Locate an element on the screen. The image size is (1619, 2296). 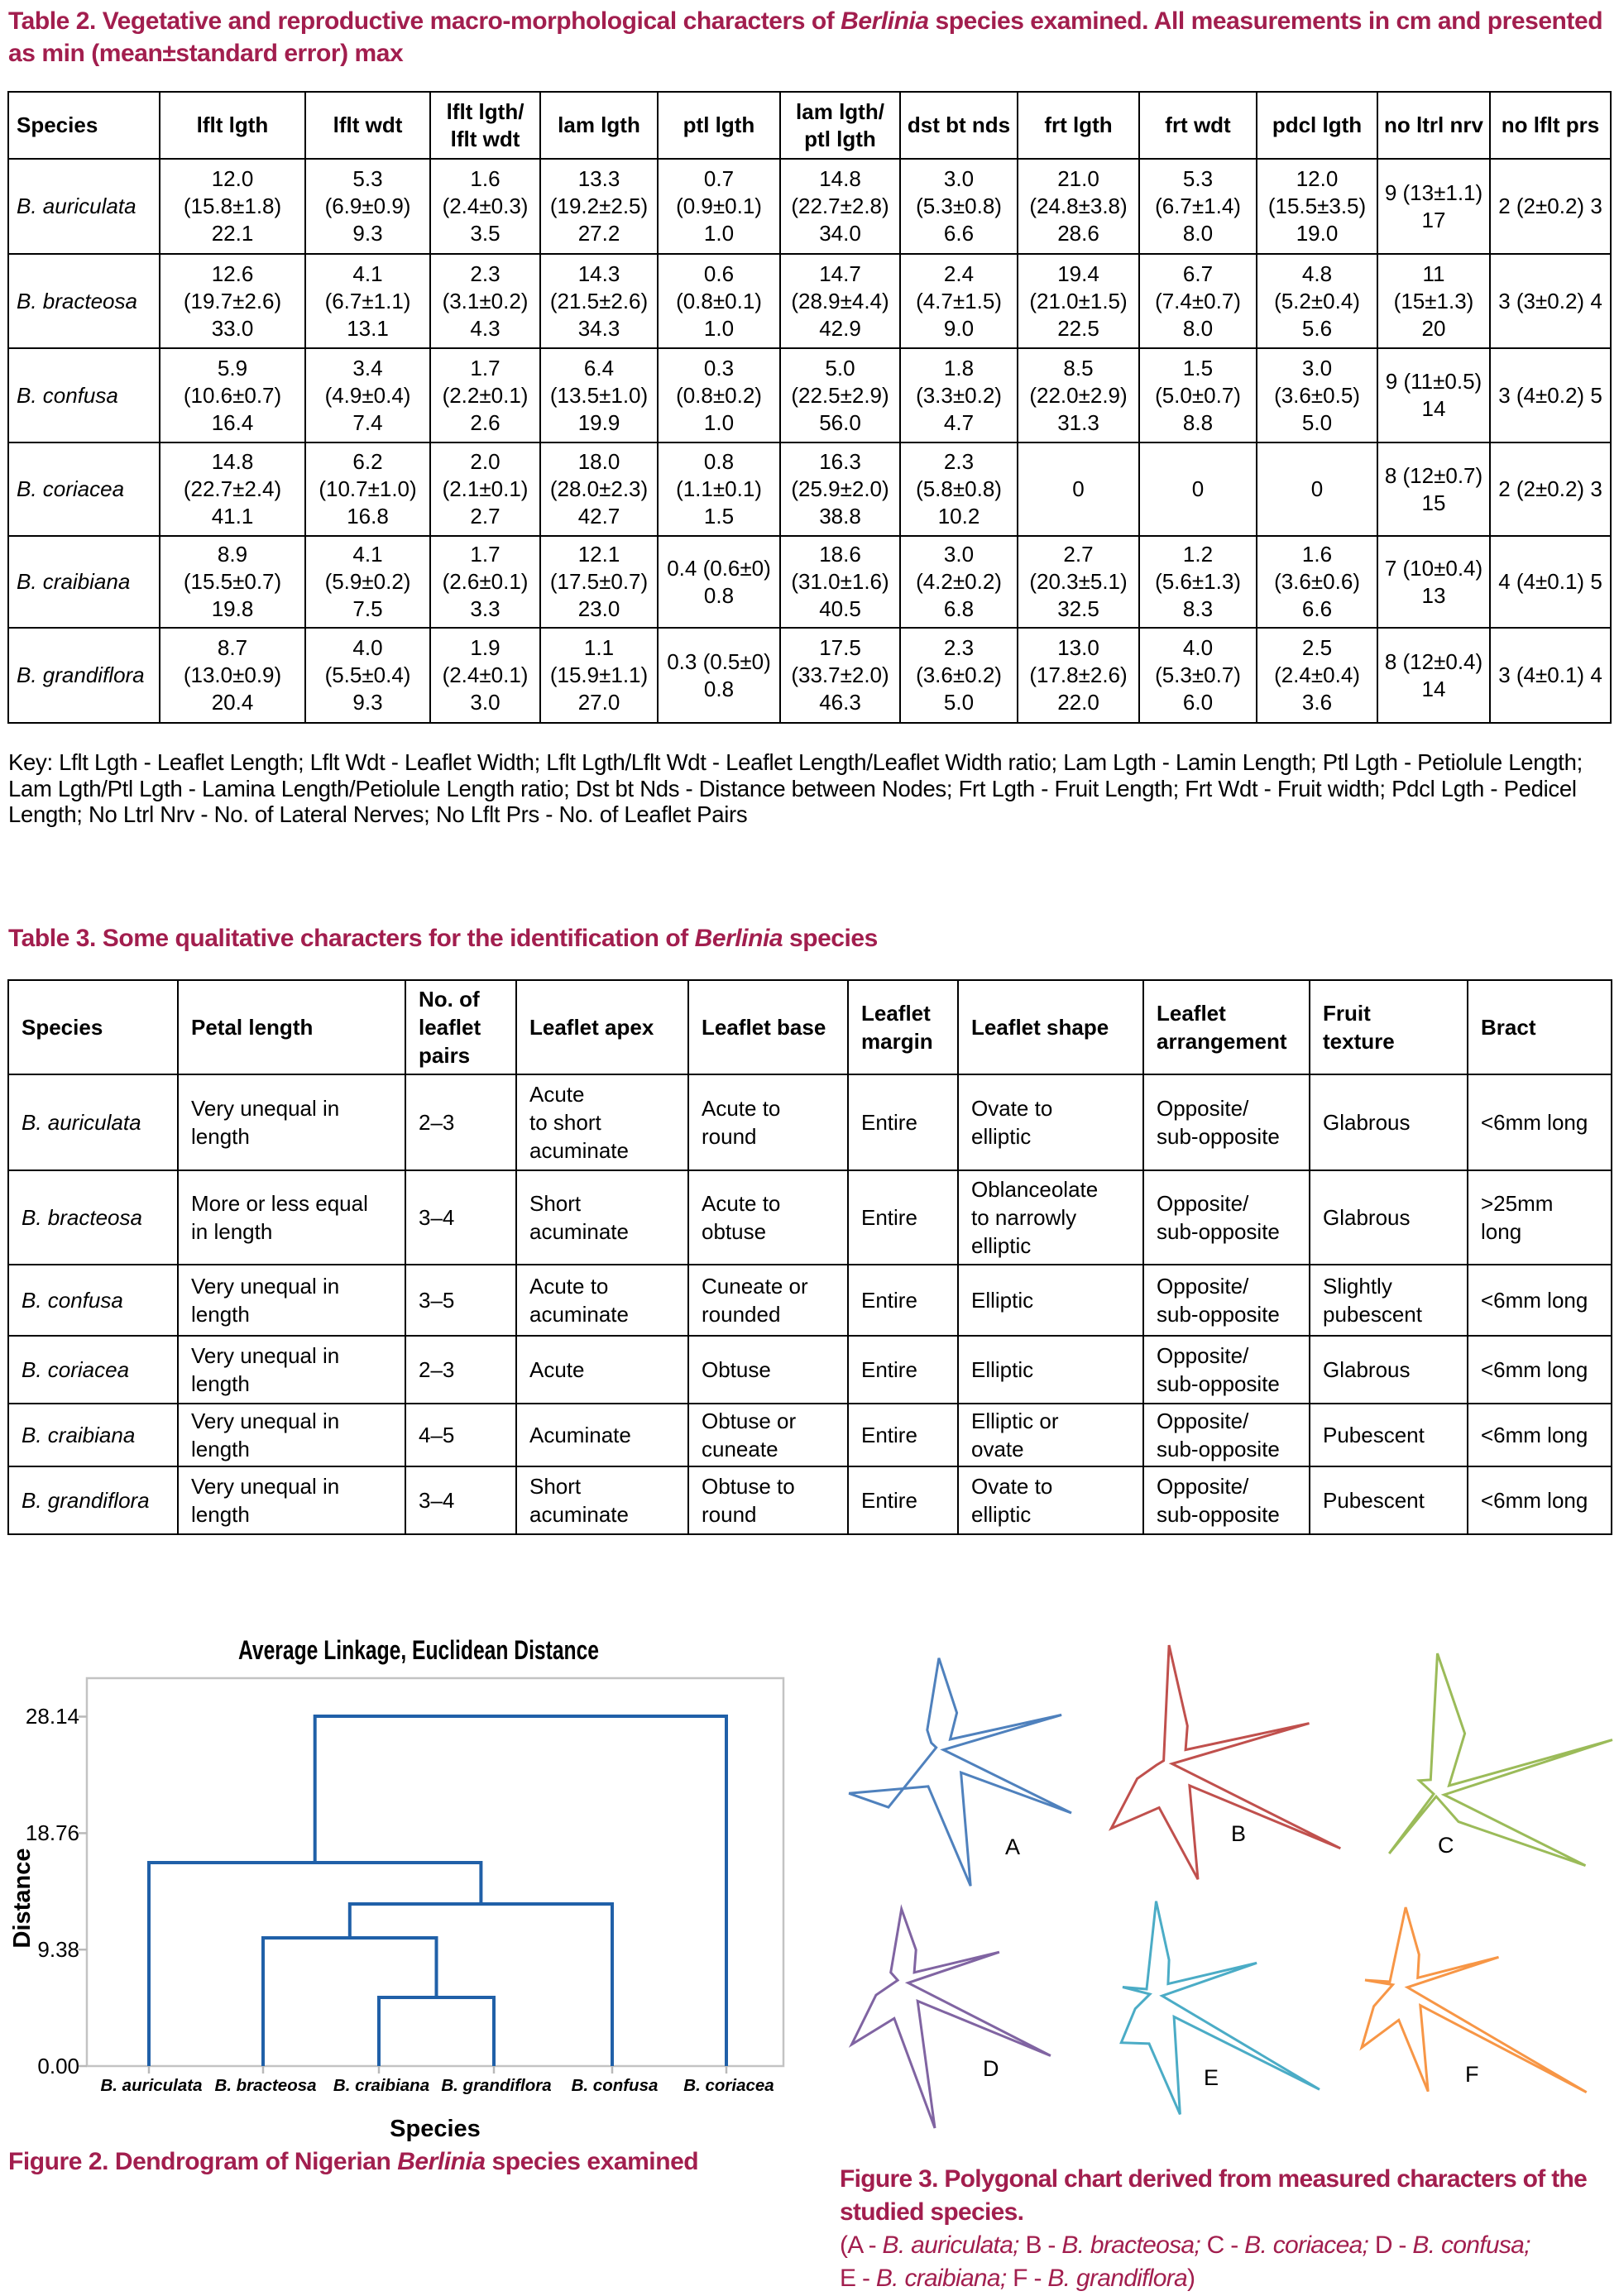
svg-text: F is located at coordinates (1472, 2074).